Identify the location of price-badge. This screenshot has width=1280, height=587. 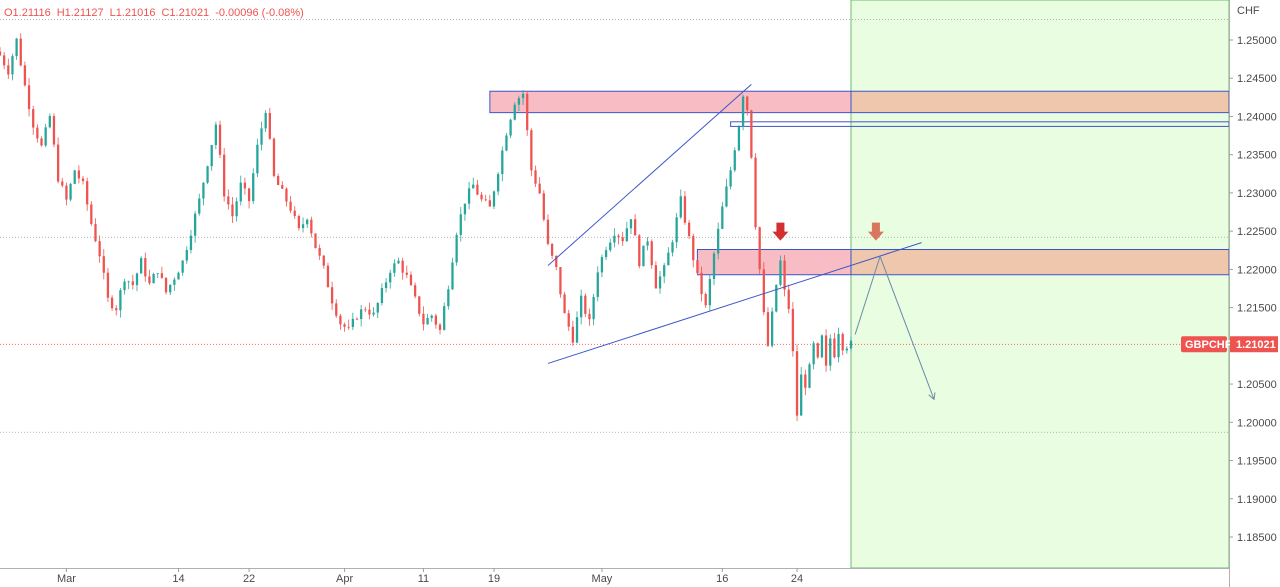
(1254, 344).